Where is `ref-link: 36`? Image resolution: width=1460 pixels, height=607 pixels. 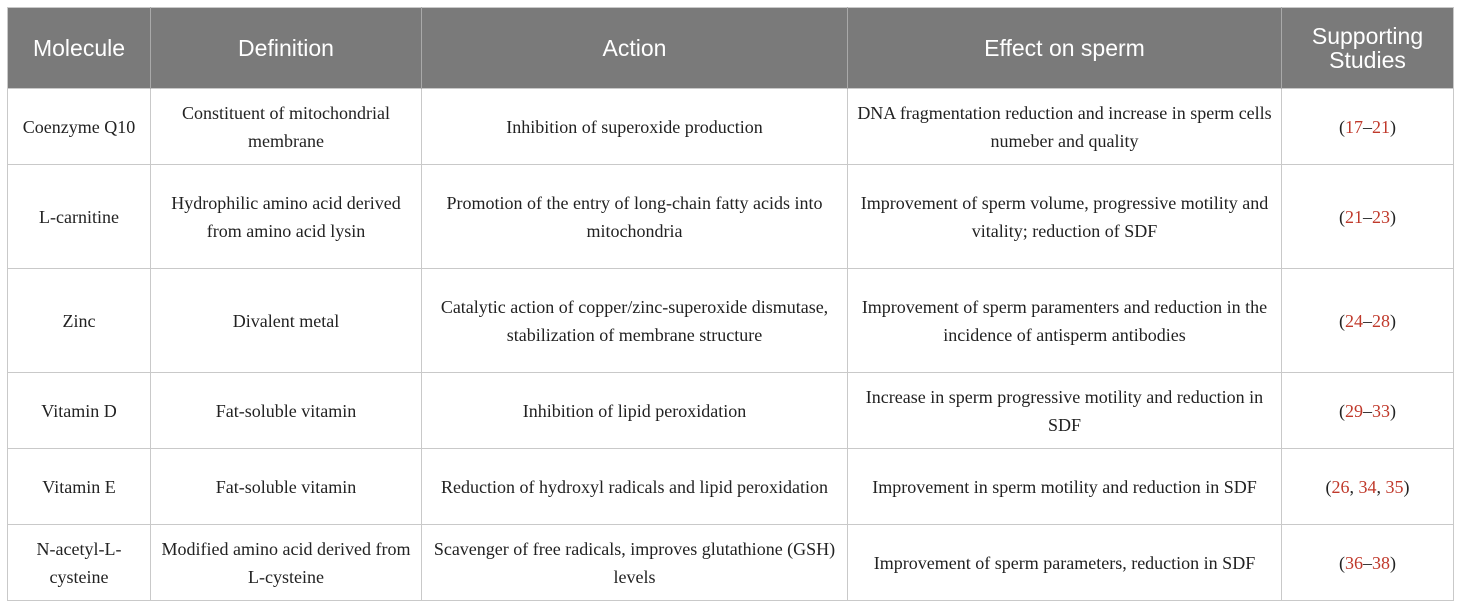
ref-link: 36 is located at coordinates (1354, 562).